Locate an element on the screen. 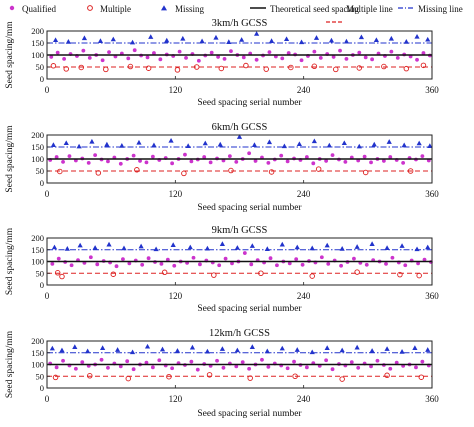 Image resolution: width=474 pixels, height=427 pixels. legend-missing-label: Missing is located at coordinates (190, 9).